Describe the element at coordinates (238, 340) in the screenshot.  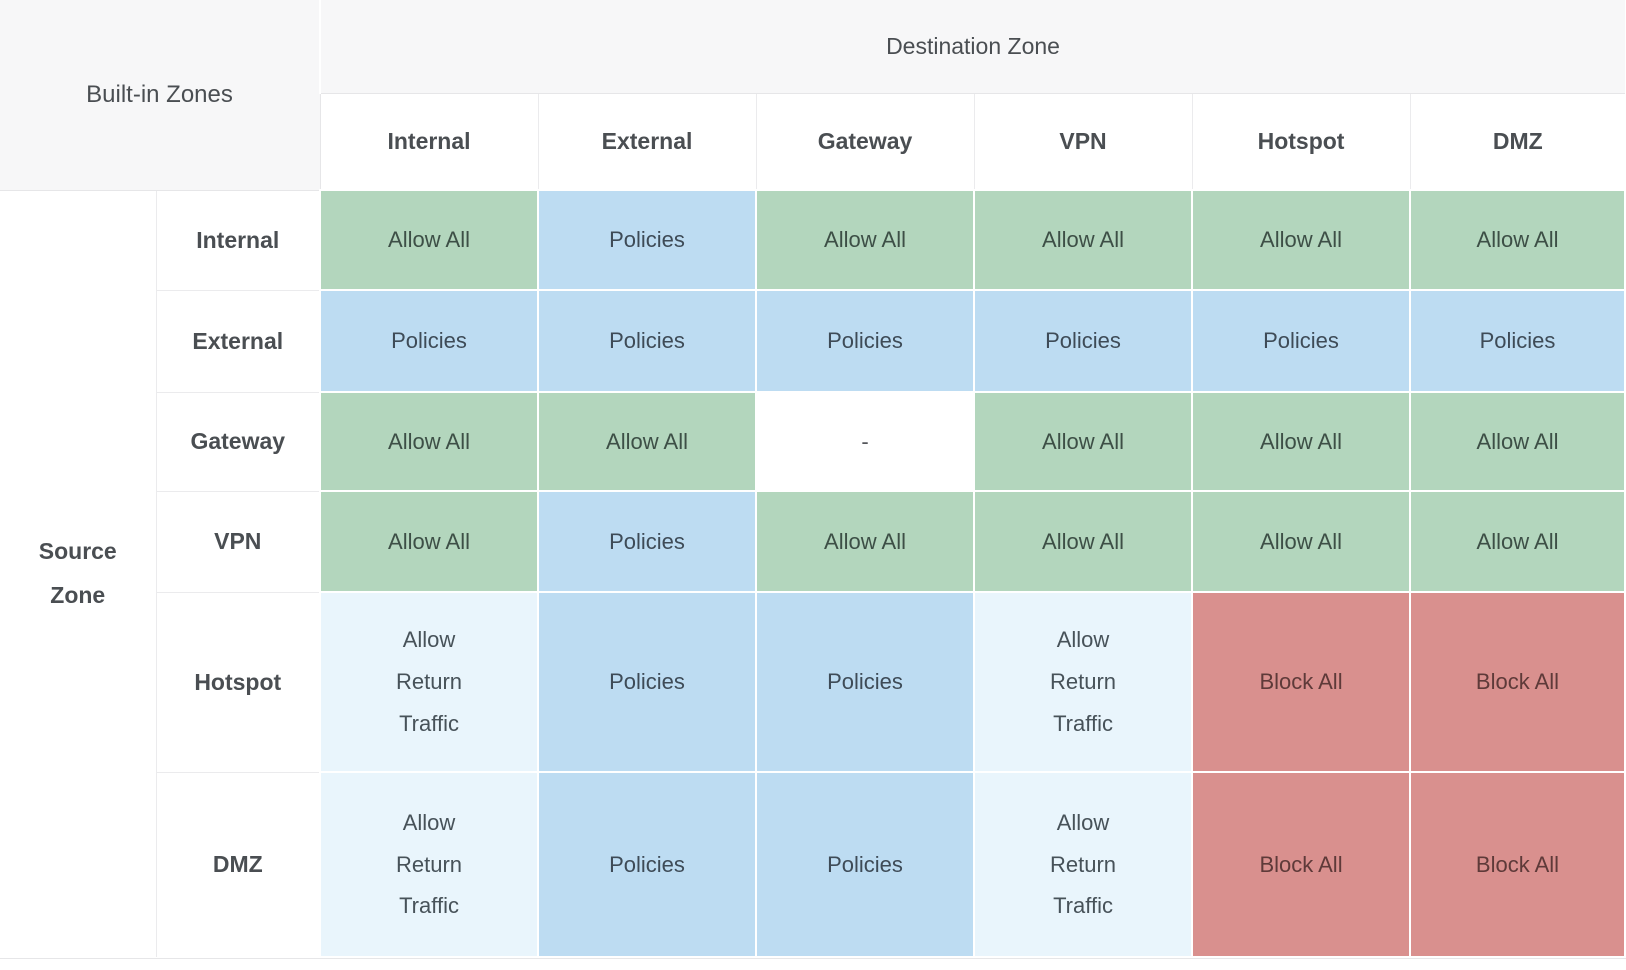
I see `row-header-external: External` at that location.